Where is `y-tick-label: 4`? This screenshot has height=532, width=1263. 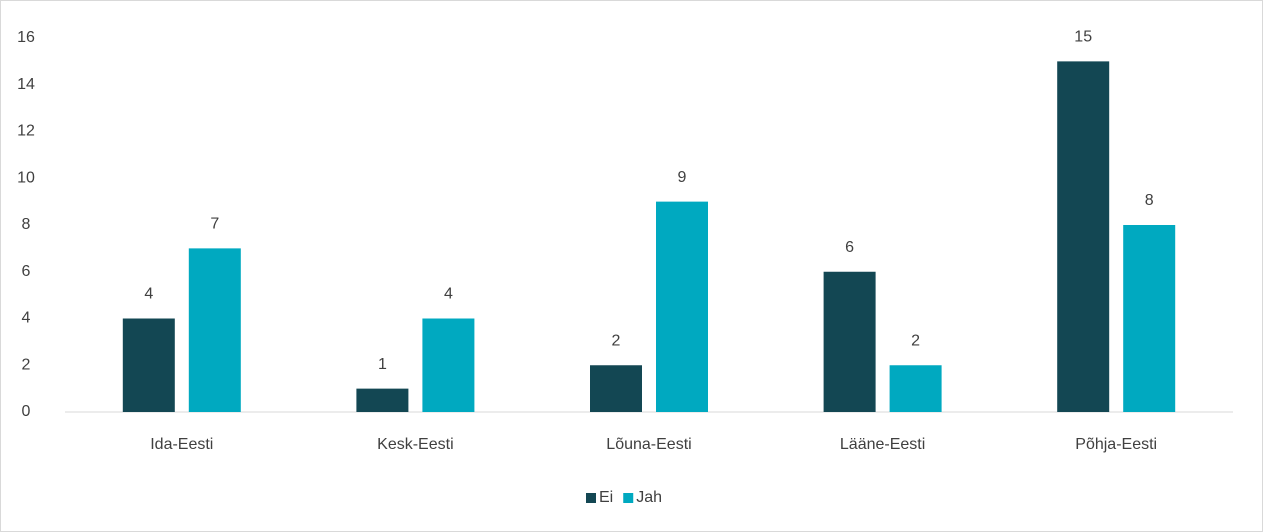 y-tick-label: 4 is located at coordinates (26, 318).